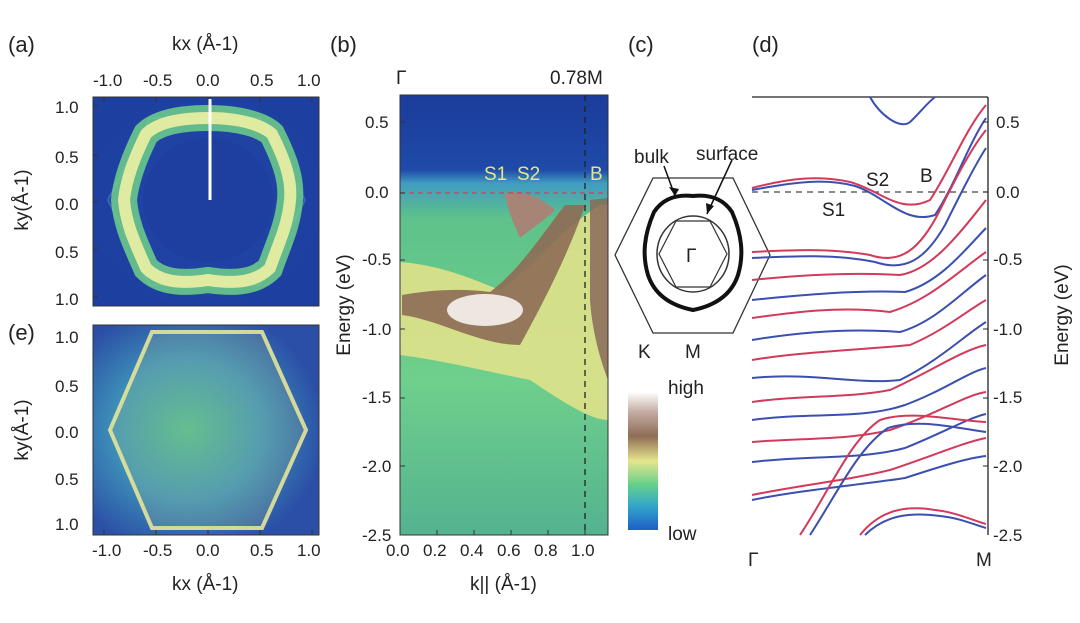 The width and height of the screenshot is (1080, 623). I want to click on panel-e-plot, so click(206, 430).